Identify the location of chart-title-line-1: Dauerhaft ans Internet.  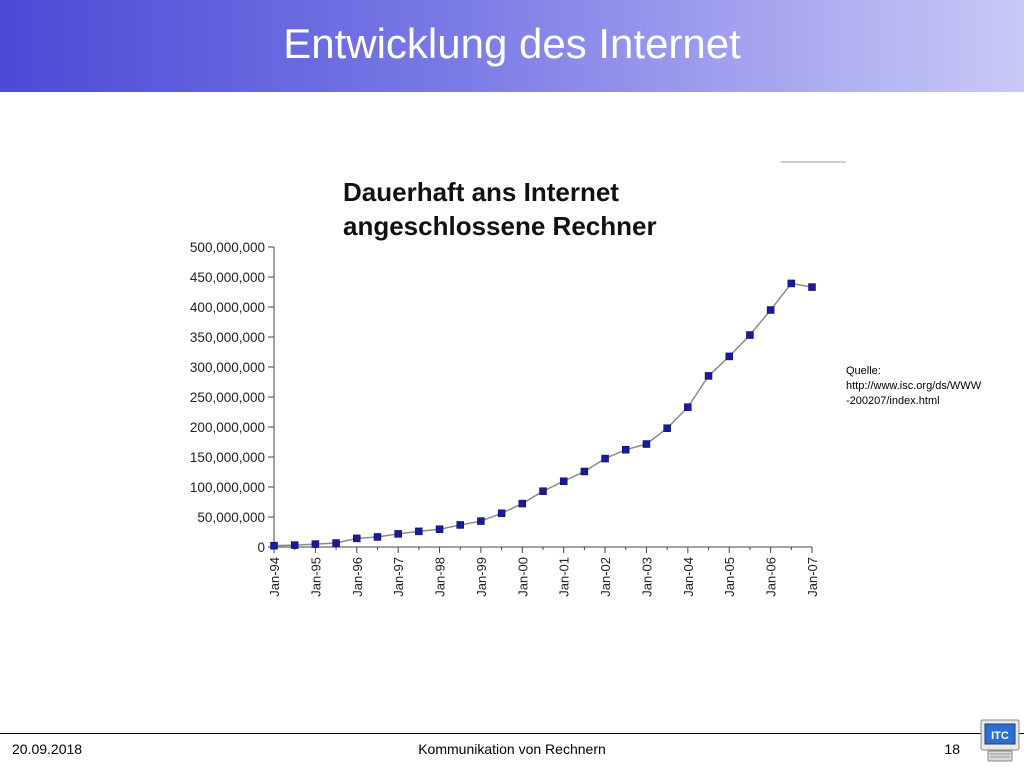
(481, 192).